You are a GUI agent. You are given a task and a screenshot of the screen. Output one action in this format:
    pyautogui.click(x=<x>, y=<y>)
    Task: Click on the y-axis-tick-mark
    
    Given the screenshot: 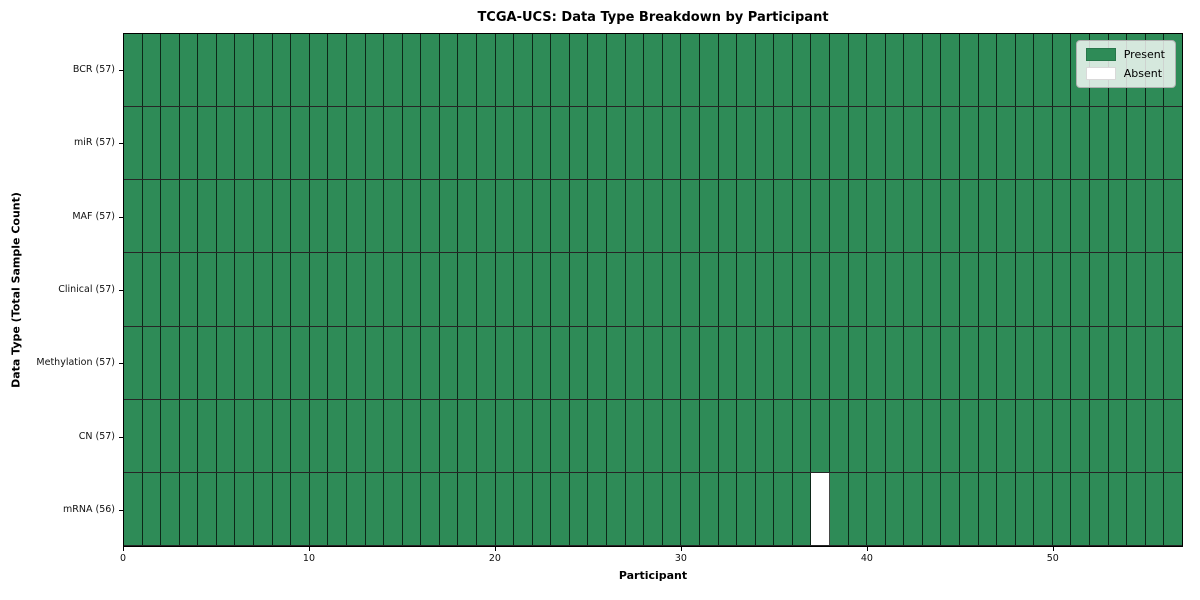 What is the action you would take?
    pyautogui.click(x=121, y=217)
    